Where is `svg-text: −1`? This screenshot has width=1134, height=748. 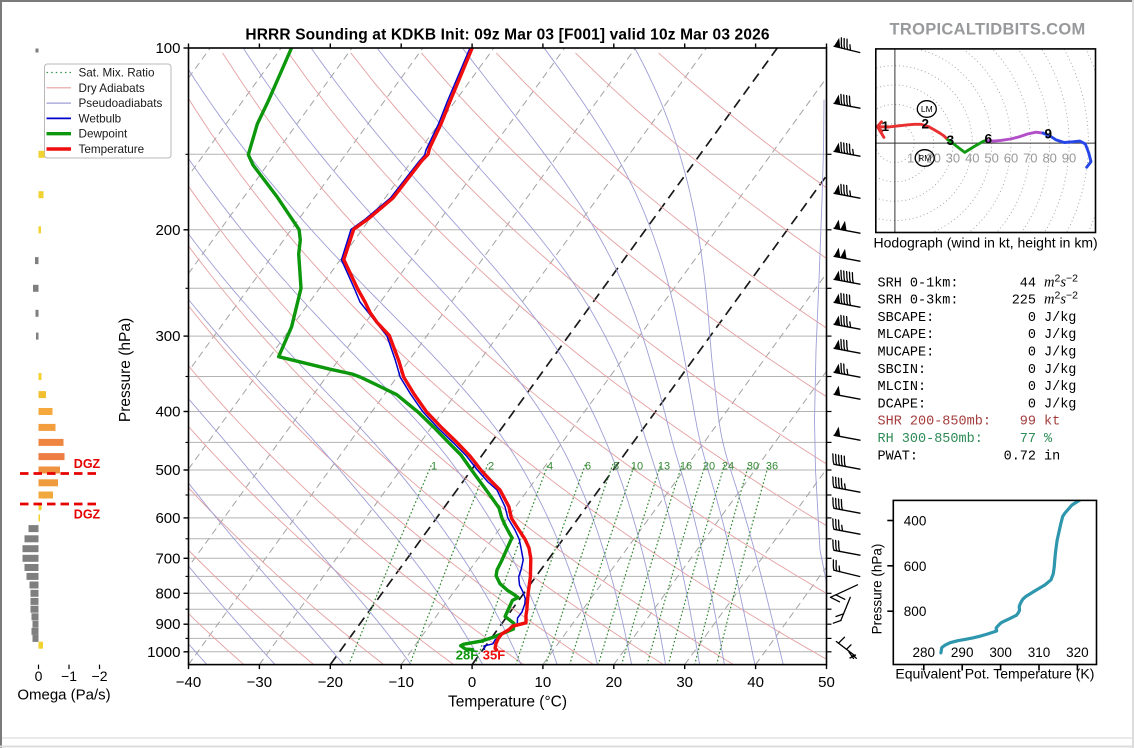 svg-text: −1 is located at coordinates (69, 676).